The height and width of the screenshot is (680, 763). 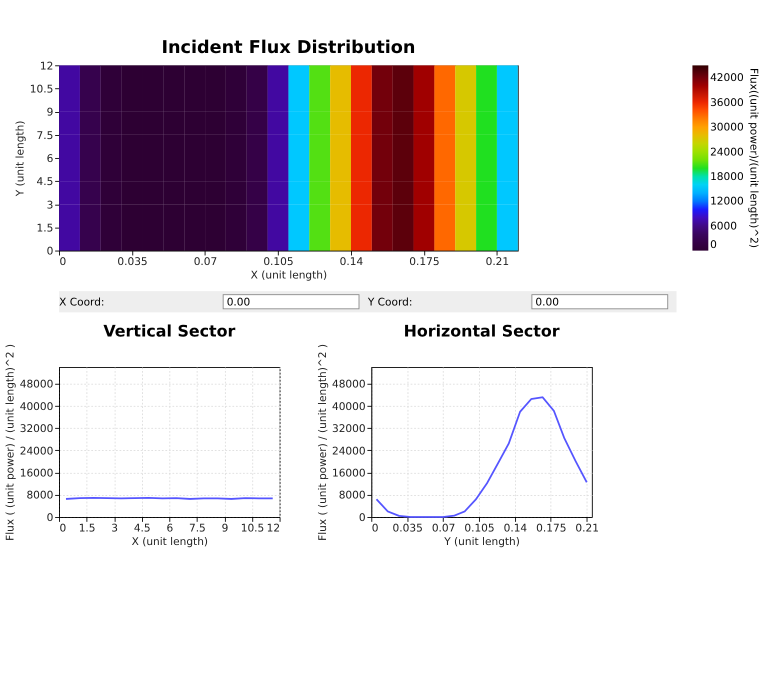 What do you see at coordinates (727, 102) in the screenshot?
I see `color-bar-label: 36000` at bounding box center [727, 102].